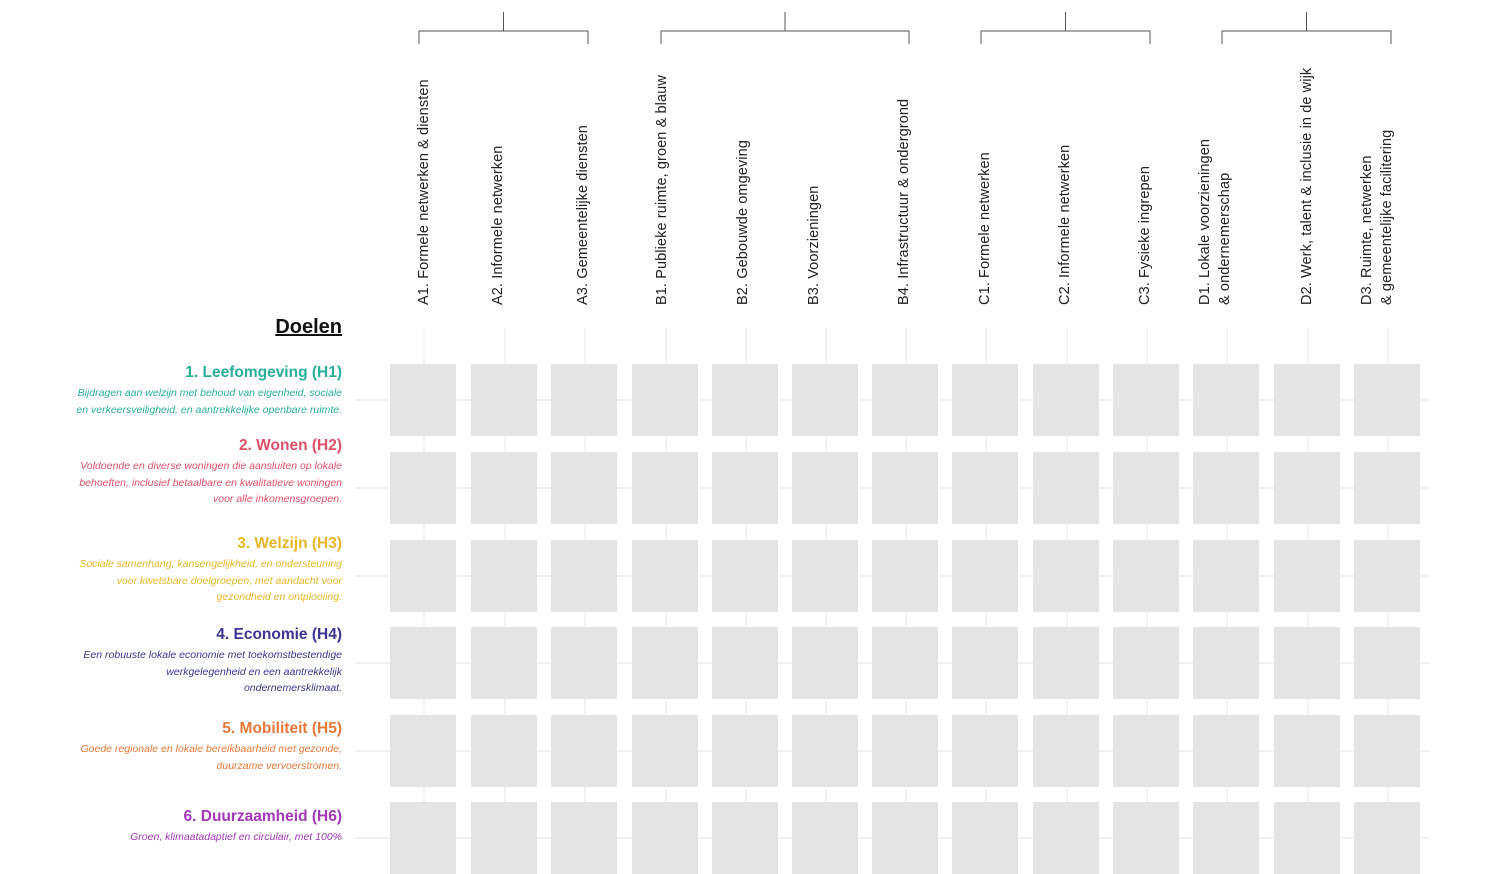 The width and height of the screenshot is (1500, 874). Describe the element at coordinates (1306, 28) in the screenshot. I see `group-bracket-d` at that location.